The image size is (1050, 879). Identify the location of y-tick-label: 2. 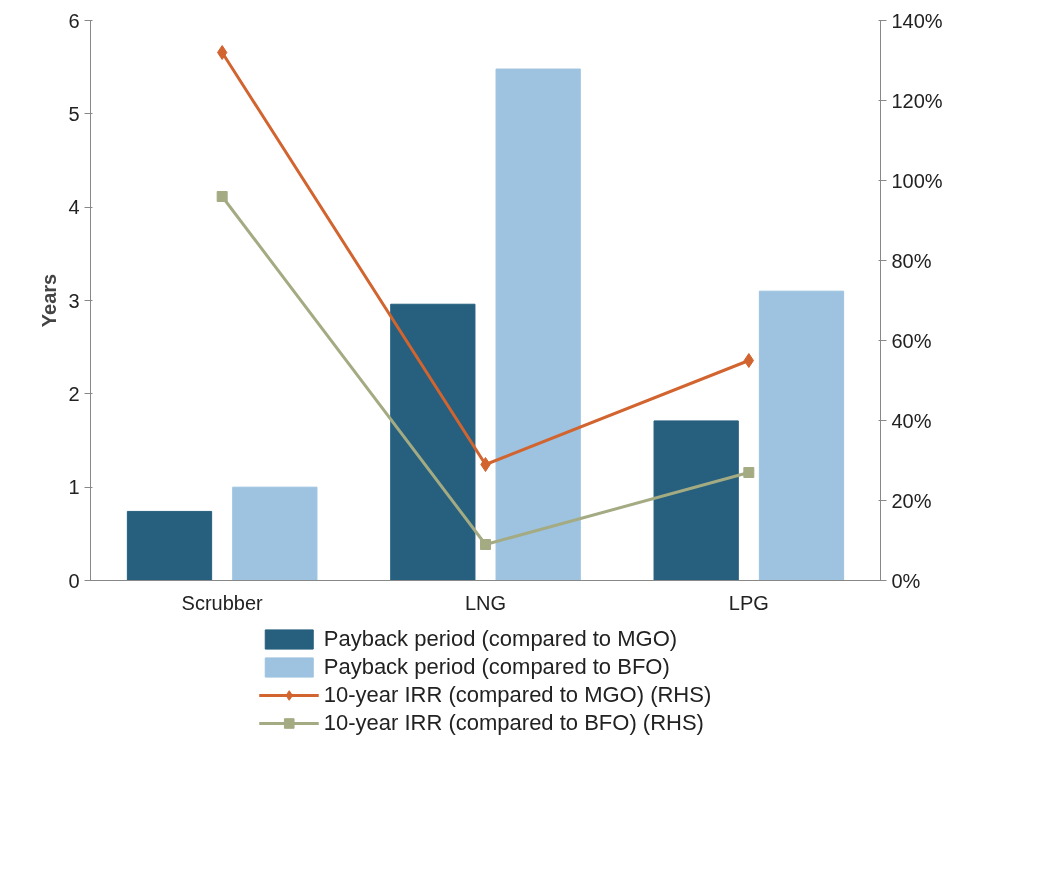
(74, 393).